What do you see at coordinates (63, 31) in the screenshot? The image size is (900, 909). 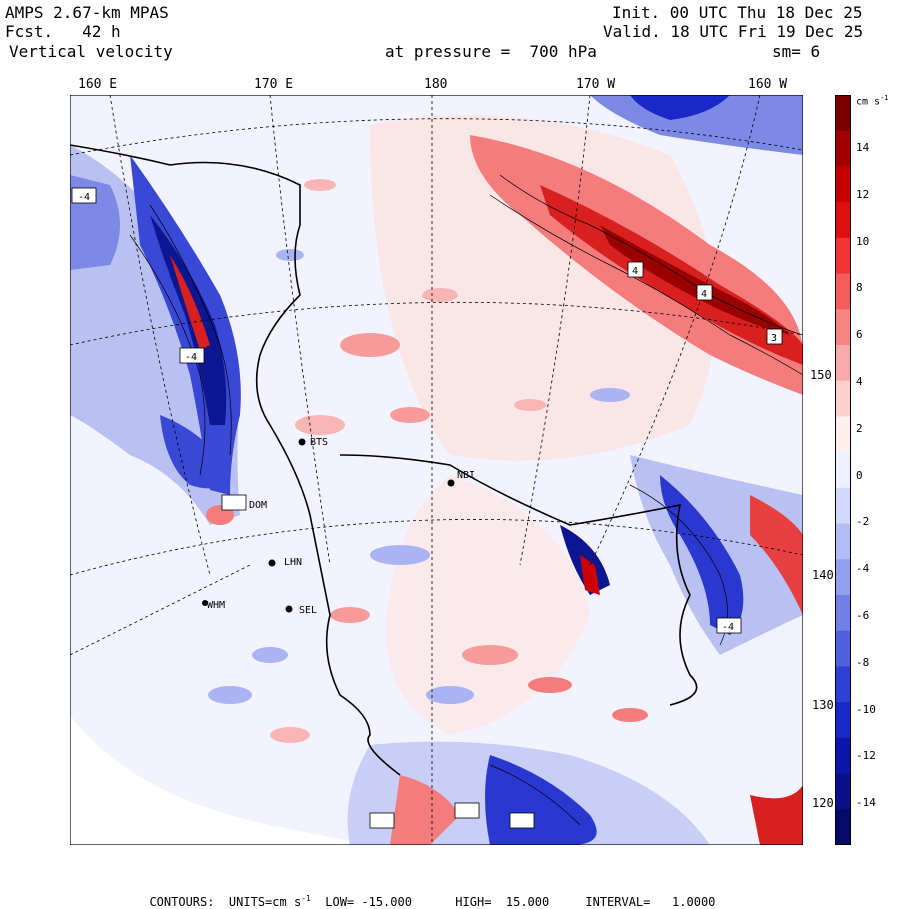 I see `forecast-hour: Fcst. 42 h` at bounding box center [63, 31].